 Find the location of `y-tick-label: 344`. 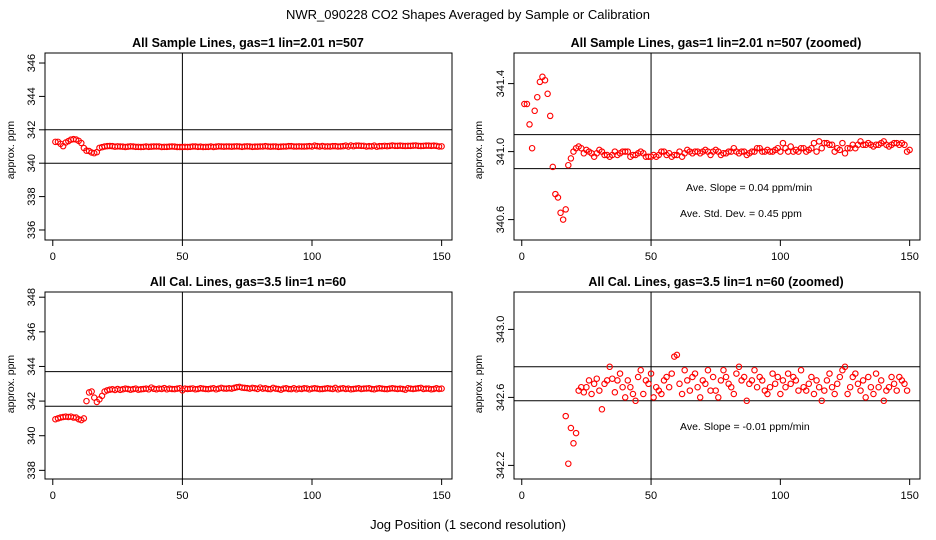

y-tick-label: 344 is located at coordinates (32, 96).